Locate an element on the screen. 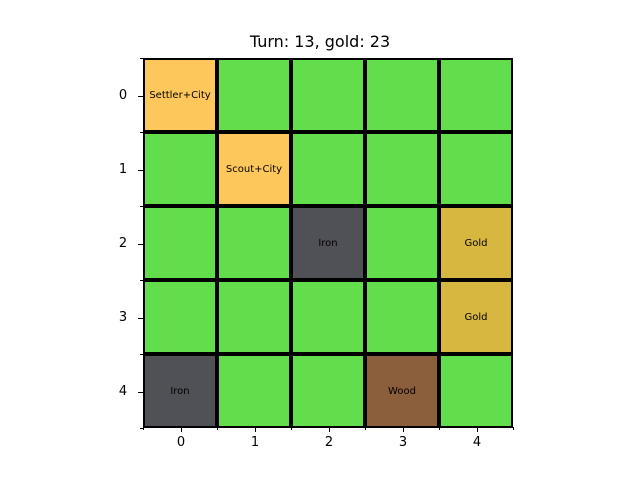 The height and width of the screenshot is (480, 640). game-status-title: Turn: 13, gold: 23 is located at coordinates (320, 41).